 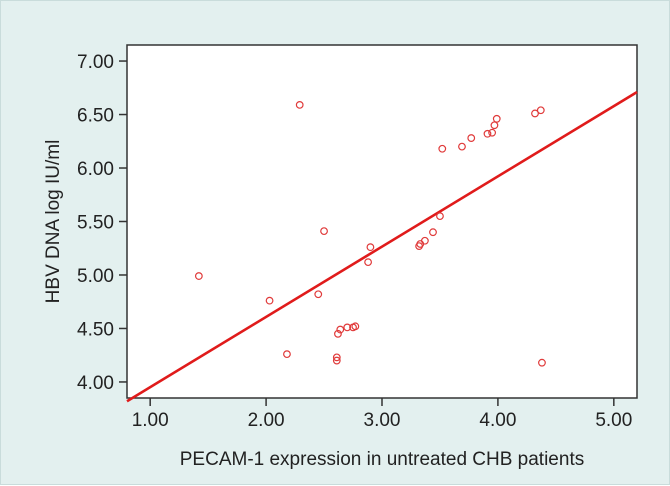 What do you see at coordinates (95, 383) in the screenshot?
I see `y-tick-label: 4.00` at bounding box center [95, 383].